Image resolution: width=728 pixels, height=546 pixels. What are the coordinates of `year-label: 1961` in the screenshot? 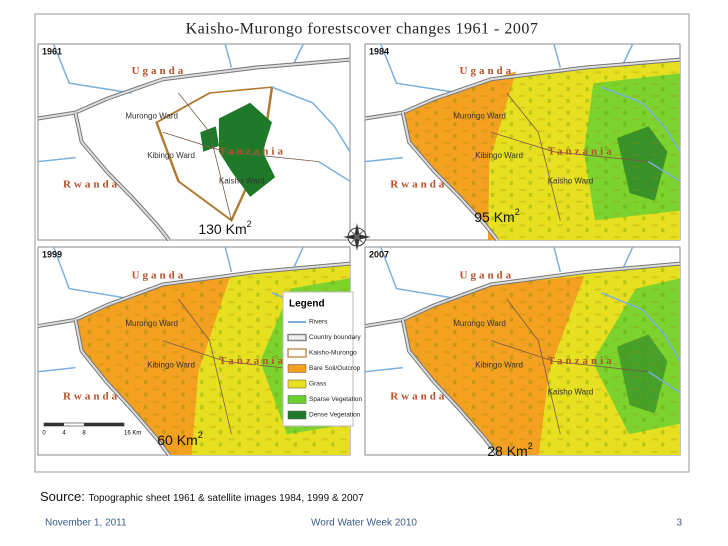 It's located at (52, 51).